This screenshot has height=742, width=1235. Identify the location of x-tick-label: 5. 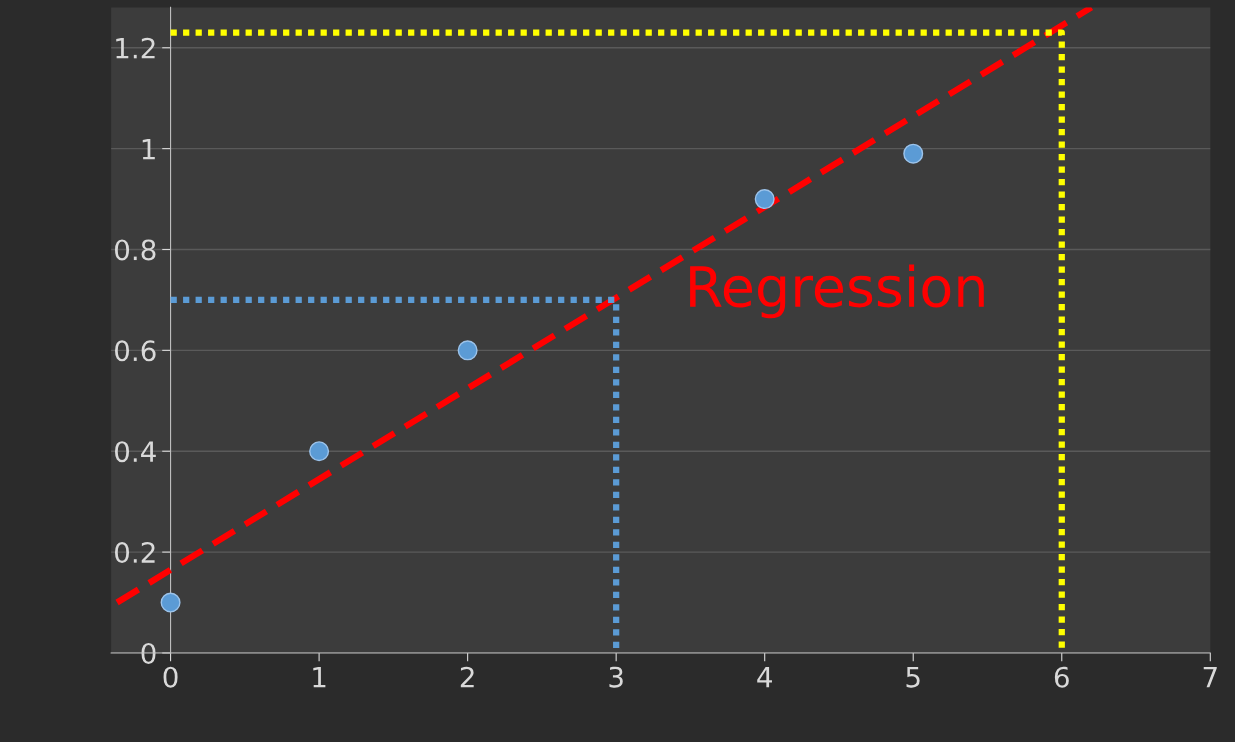
(913, 677).